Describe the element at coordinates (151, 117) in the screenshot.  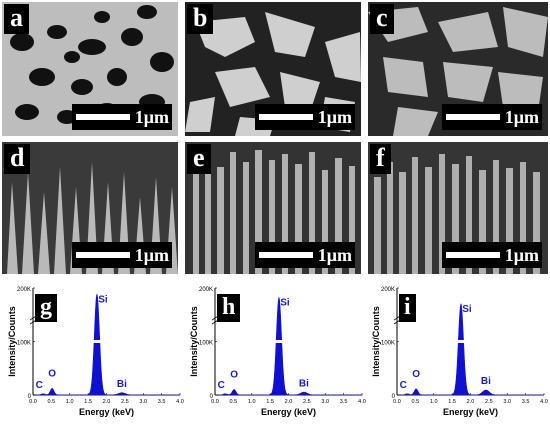
I see `scale-text-a: 1μm` at that location.